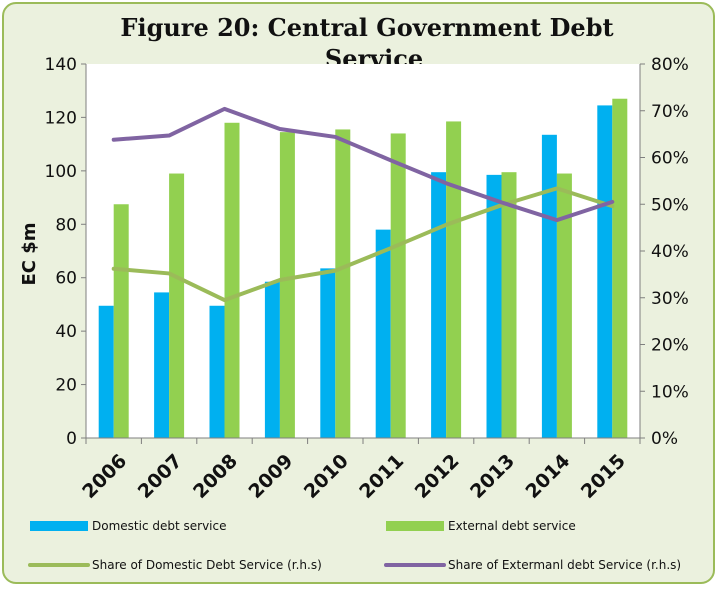 The image size is (721, 590). I want to click on bar-external-2006, so click(121, 321).